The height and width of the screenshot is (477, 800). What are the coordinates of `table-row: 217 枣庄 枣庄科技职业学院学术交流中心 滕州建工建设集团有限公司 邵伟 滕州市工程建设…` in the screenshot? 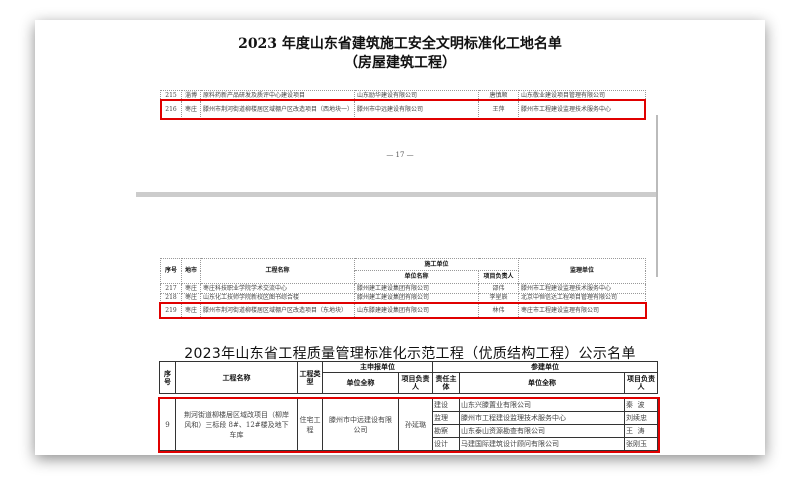 It's located at (403, 288).